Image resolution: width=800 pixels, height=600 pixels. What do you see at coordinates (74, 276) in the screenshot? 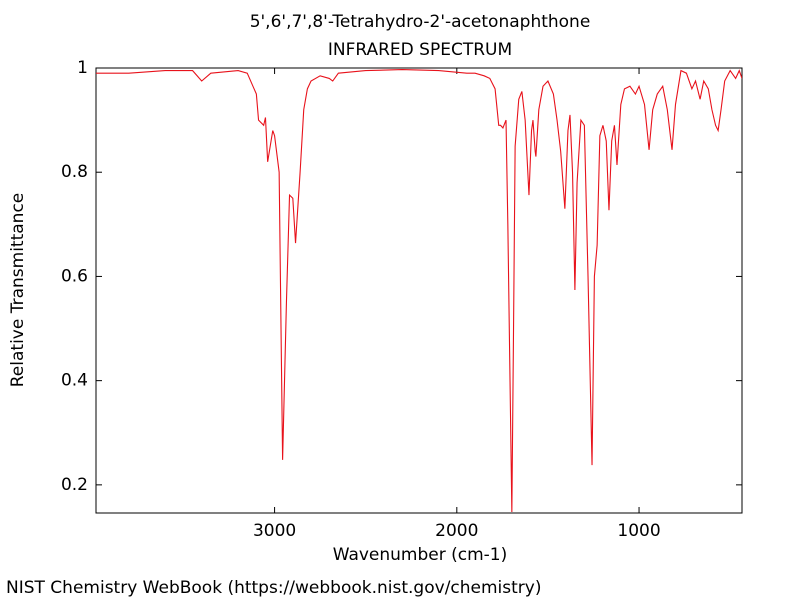
I see `y-tick-label: 0.6` at bounding box center [74, 276].